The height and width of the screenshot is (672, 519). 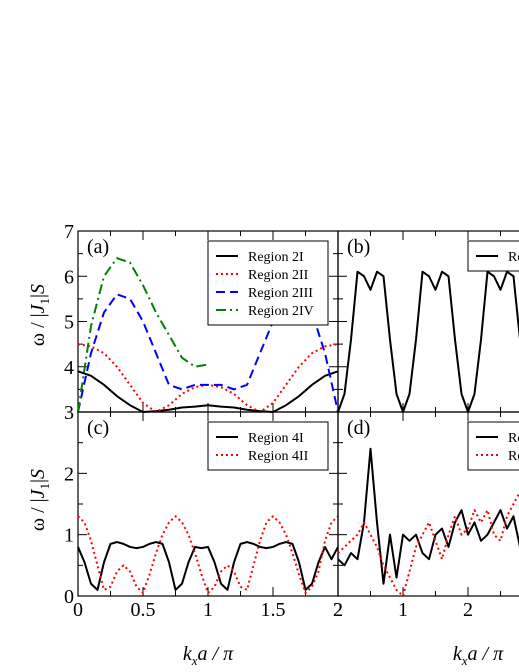 What do you see at coordinates (69, 323) in the screenshot?
I see `y-tick-label: 5` at bounding box center [69, 323].